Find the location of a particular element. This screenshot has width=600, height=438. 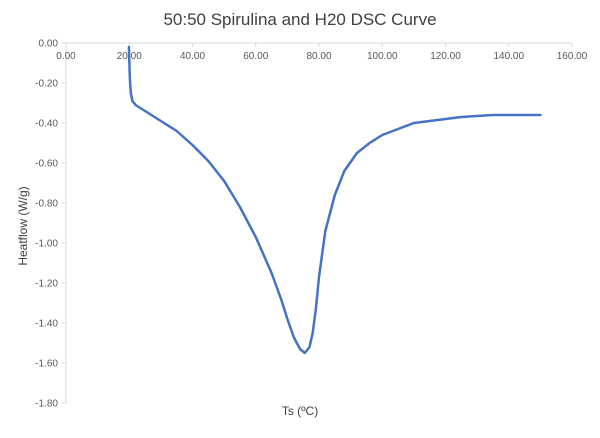

chart-title: 50:50 Spirulina and H20 DSC Curve is located at coordinates (300, 19).